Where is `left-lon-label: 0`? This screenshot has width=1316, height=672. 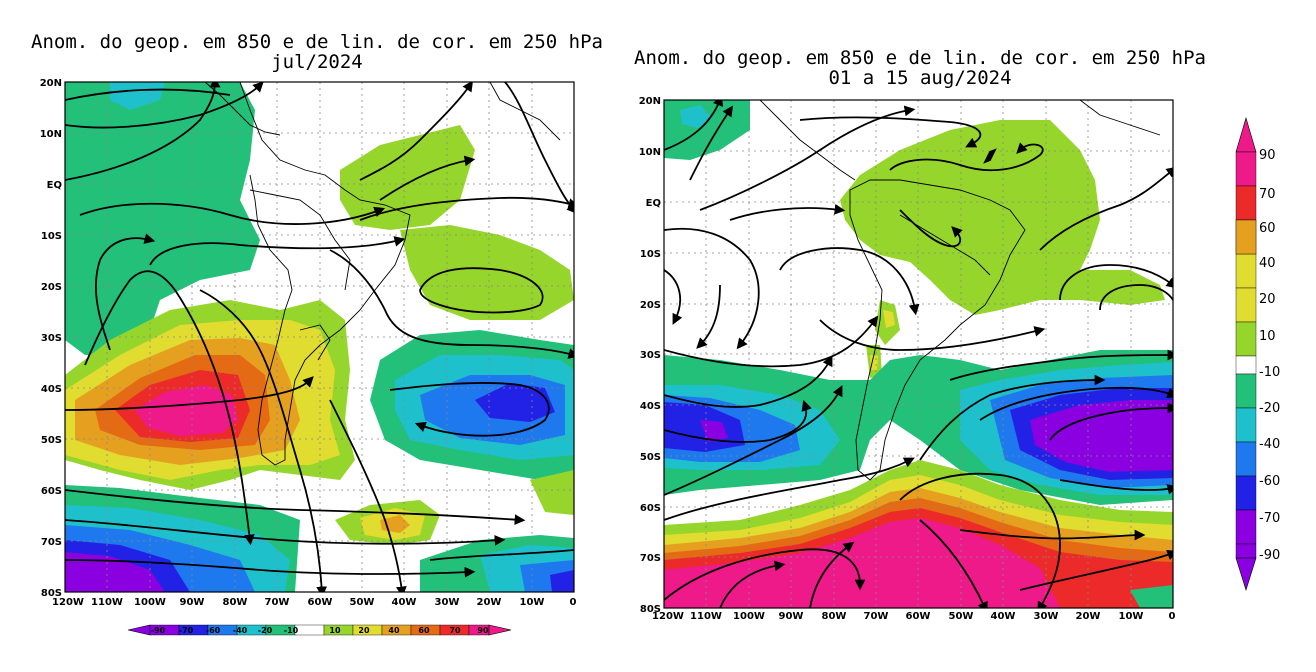 left-lon-label: 0 is located at coordinates (573, 602).